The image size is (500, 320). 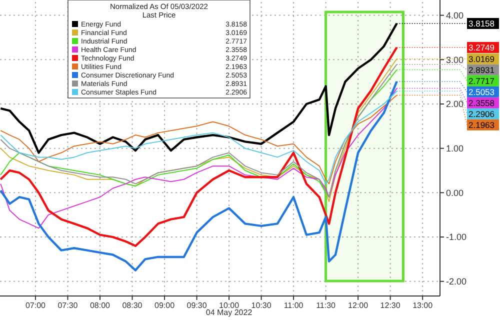 I want to click on x-tick-label: 10:00, so click(x=229, y=305).